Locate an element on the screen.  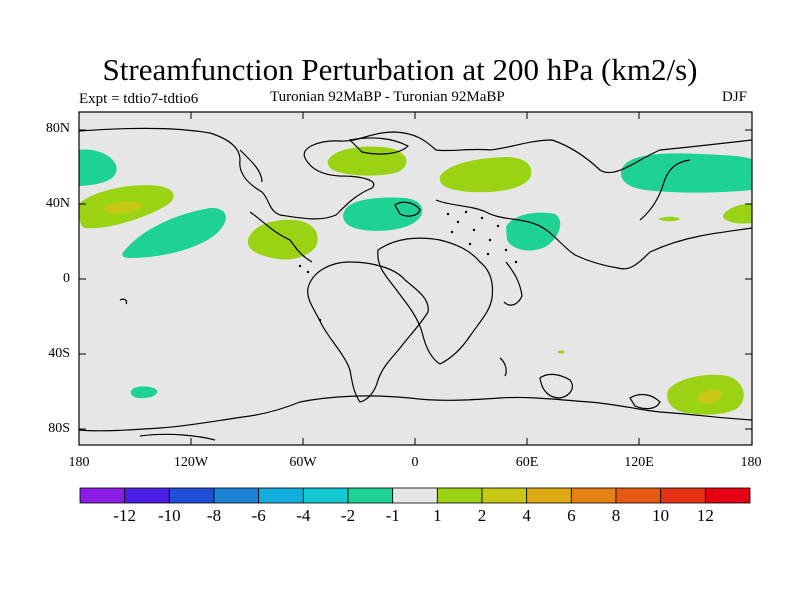
lon-label-60w: 60W is located at coordinates (303, 462).